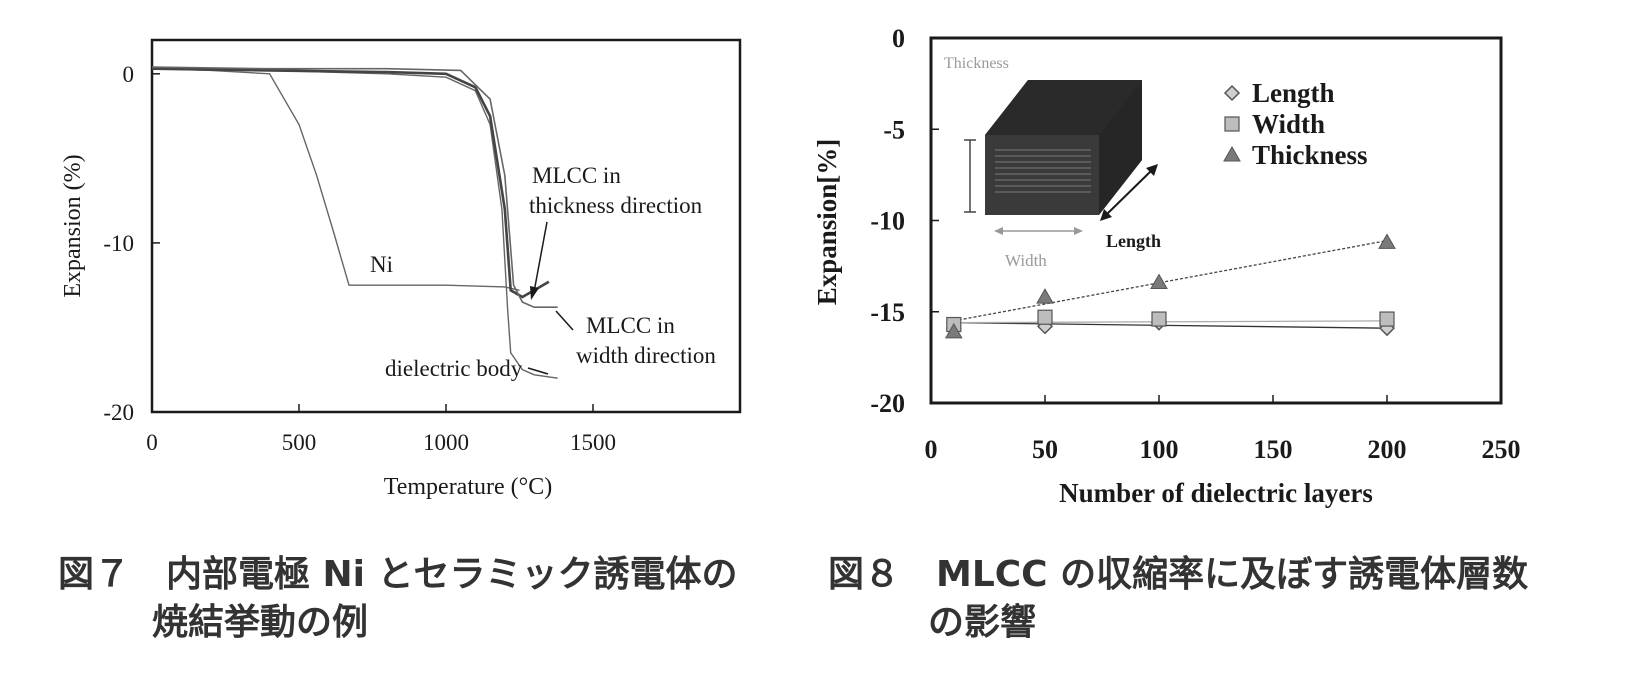 The width and height of the screenshot is (1630, 685). I want to click on fig7-series-mlcc-in-width-direction, so click(354, 187).